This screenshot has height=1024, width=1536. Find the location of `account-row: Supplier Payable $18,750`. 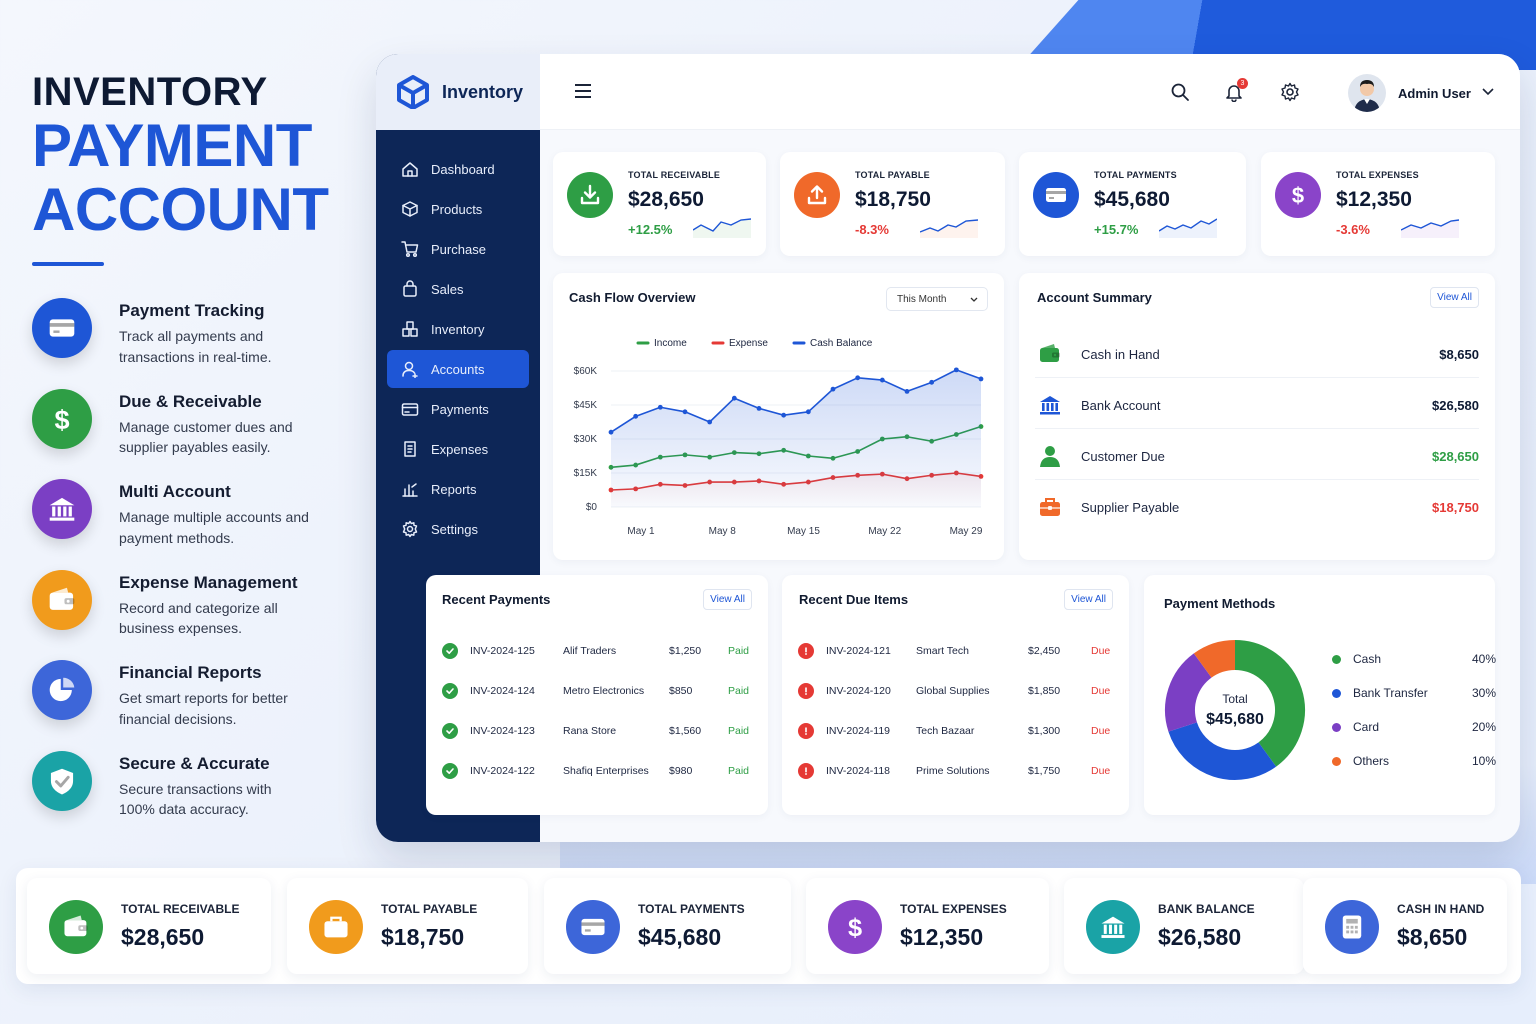

account-row: Supplier Payable $18,750 is located at coordinates (1257, 506).